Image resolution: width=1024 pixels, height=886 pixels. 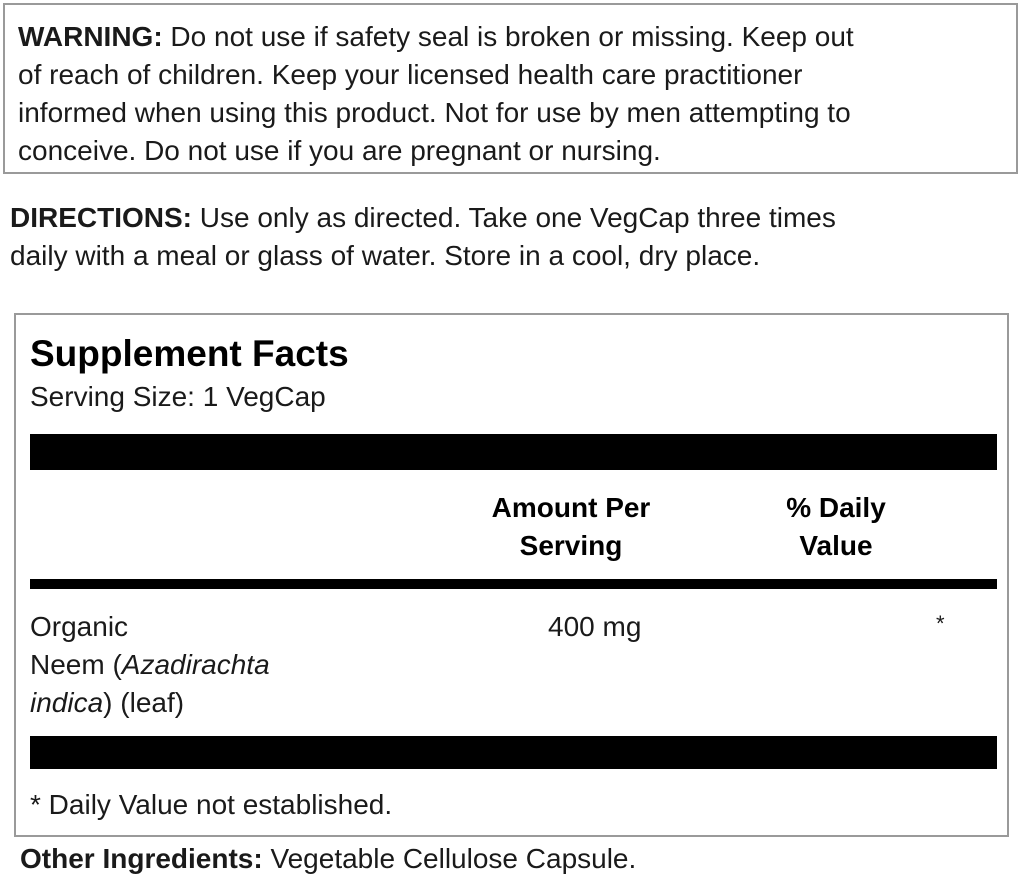 What do you see at coordinates (144, 702) in the screenshot?
I see `ingredient-part: ) (leaf)` at bounding box center [144, 702].